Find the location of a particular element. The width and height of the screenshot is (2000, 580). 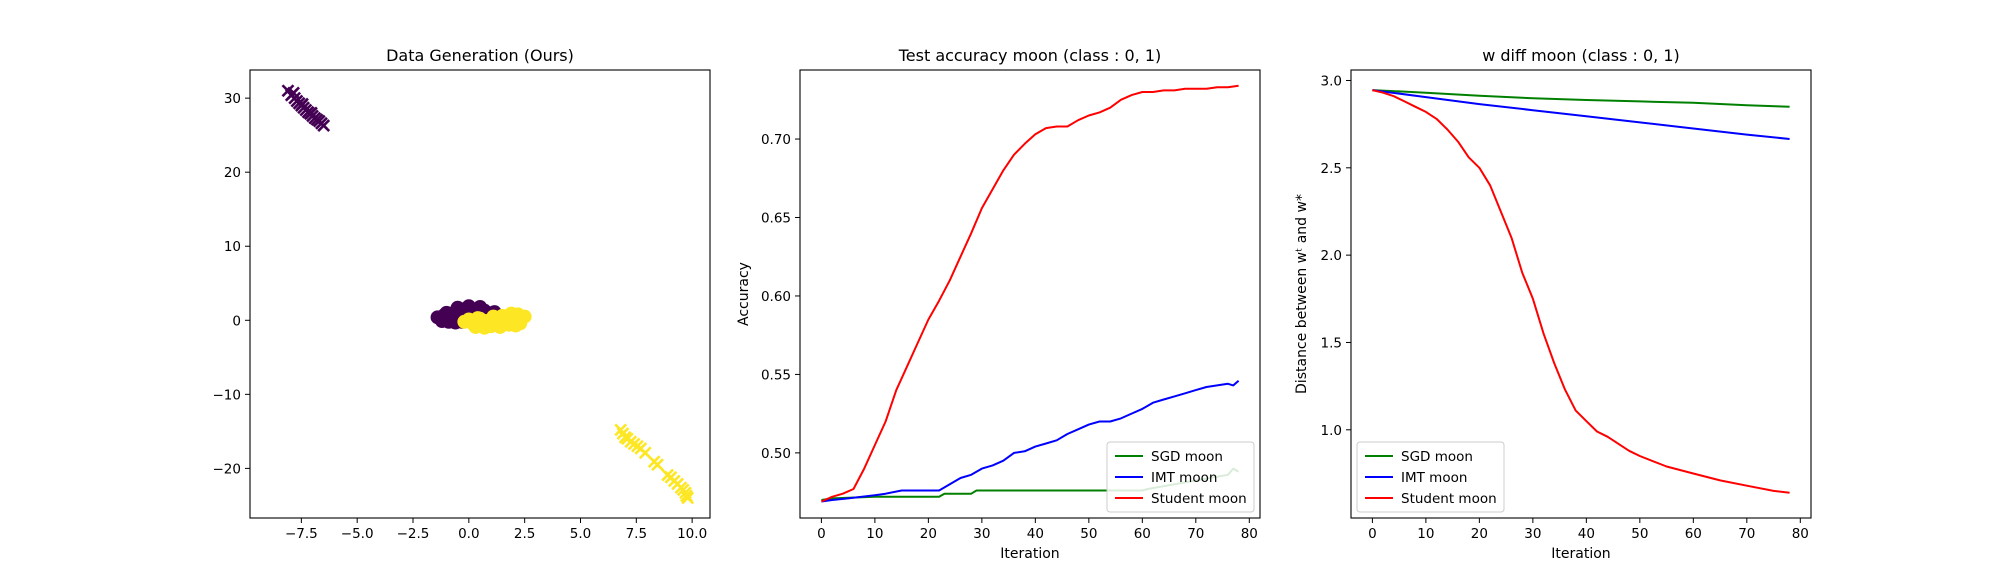

series-line-student-moon is located at coordinates (1581, 291).